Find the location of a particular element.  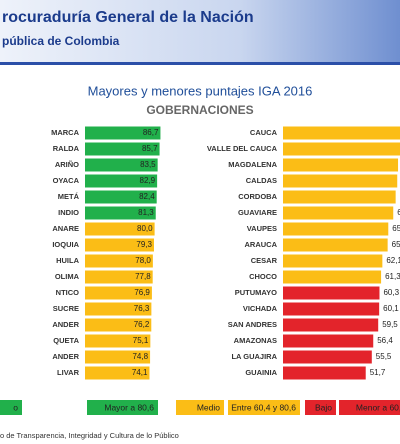

value-label: 74,8 is located at coordinates (140, 356).